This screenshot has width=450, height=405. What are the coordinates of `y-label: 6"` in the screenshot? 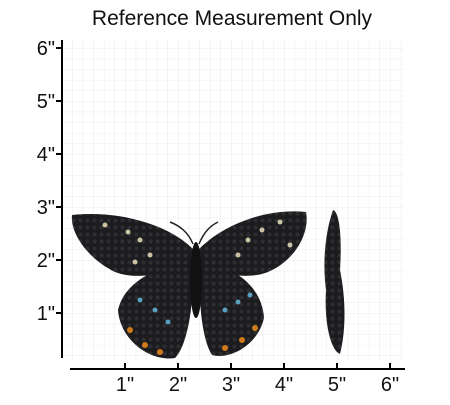 It's located at (46, 49).